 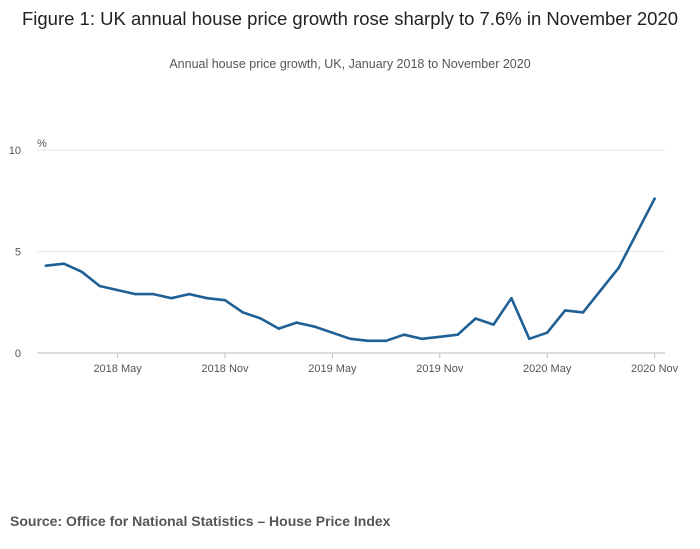 What do you see at coordinates (225, 369) in the screenshot?
I see `x-tick-label: 2018 Nov` at bounding box center [225, 369].